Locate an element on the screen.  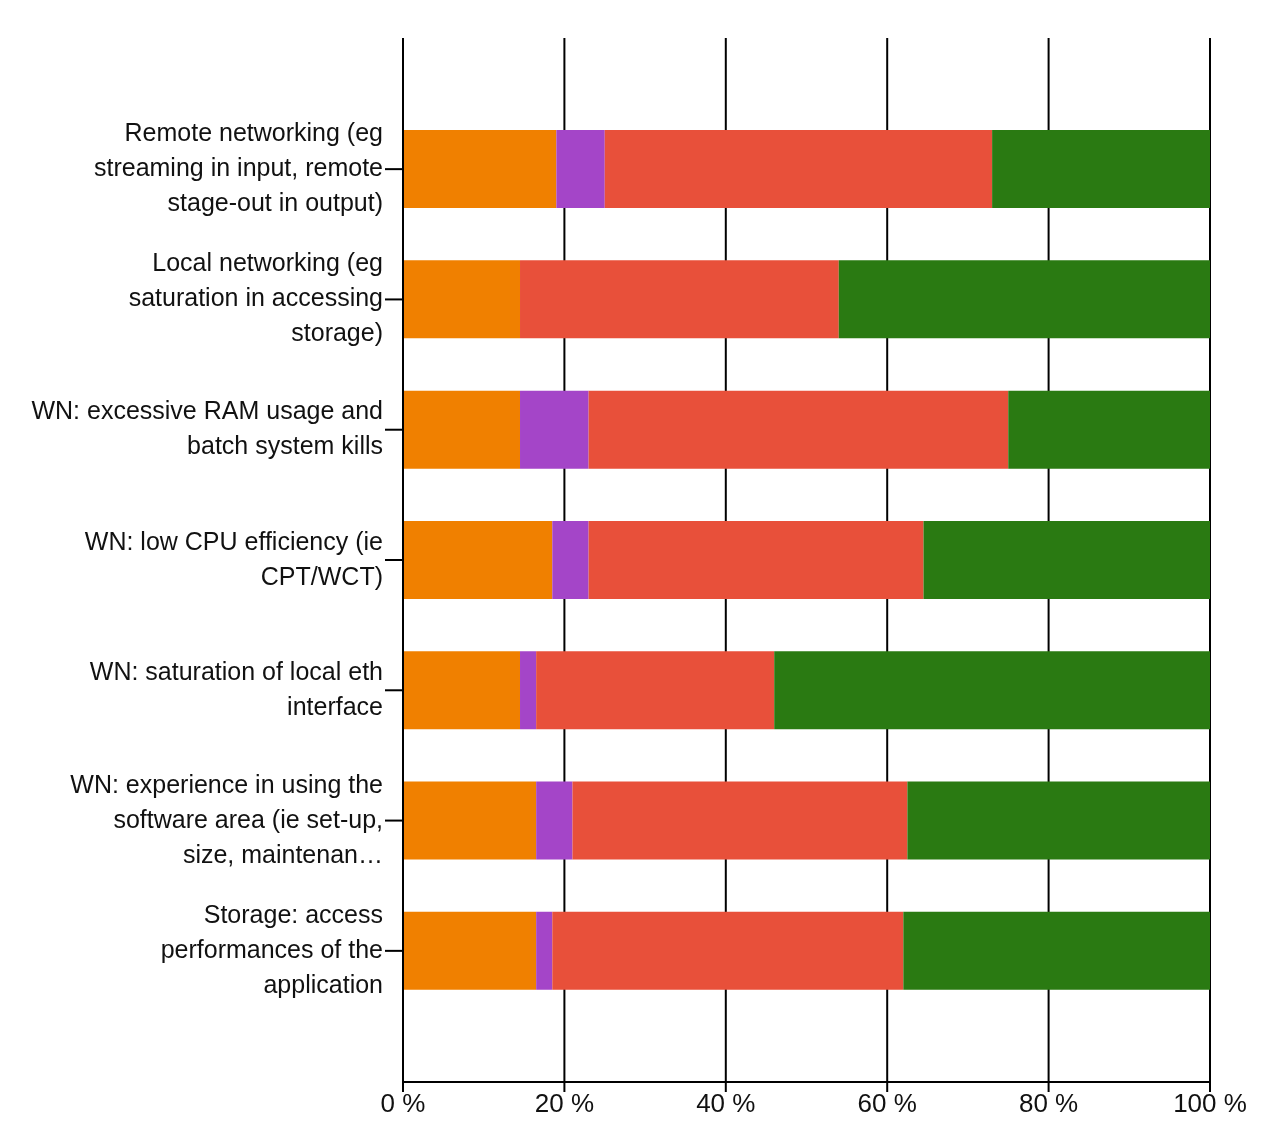
y-tick-label: Local networking (eg saturation in accessing storage) is located at coordinates (255, 297).